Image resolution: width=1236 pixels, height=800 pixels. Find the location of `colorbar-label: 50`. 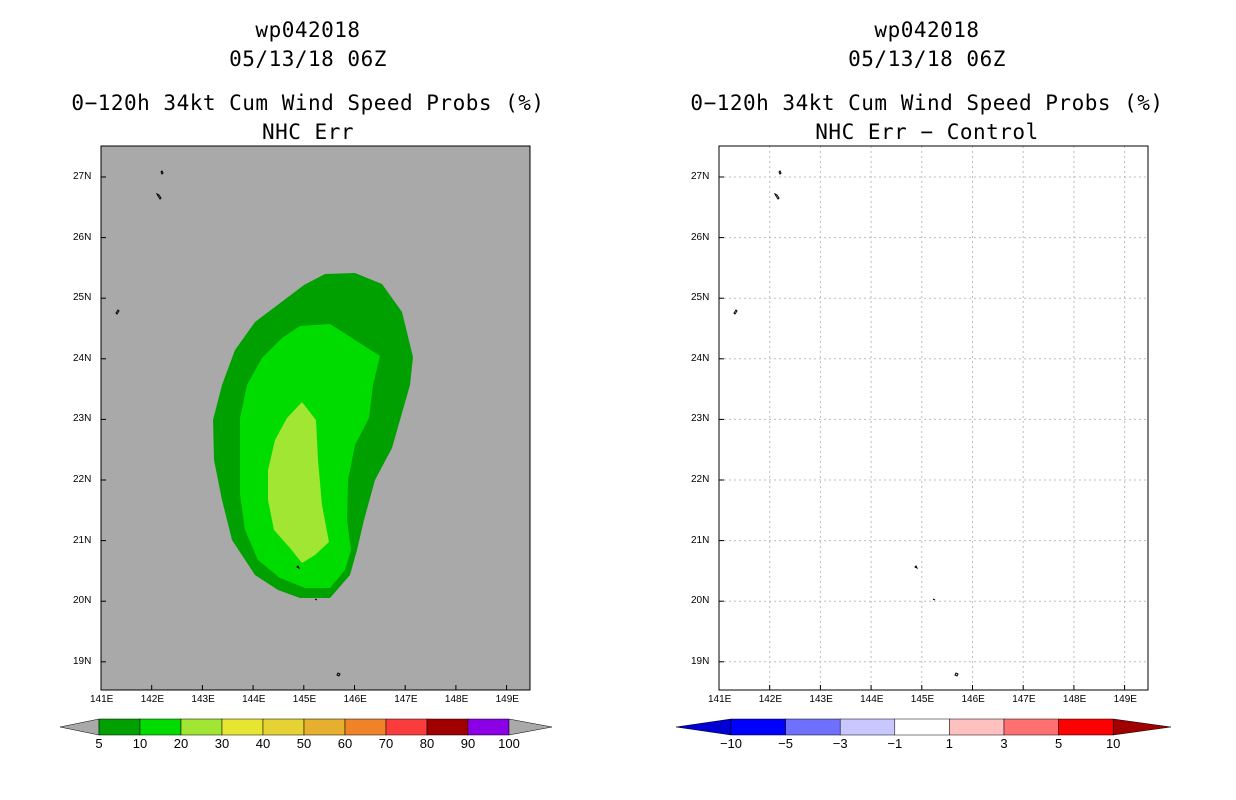

colorbar-label: 50 is located at coordinates (304, 743).